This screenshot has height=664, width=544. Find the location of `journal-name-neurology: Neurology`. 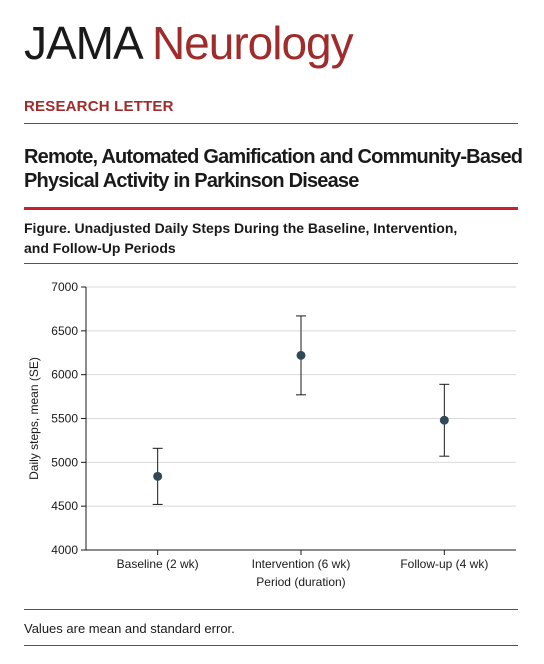

journal-name-neurology: Neurology is located at coordinates (252, 43).